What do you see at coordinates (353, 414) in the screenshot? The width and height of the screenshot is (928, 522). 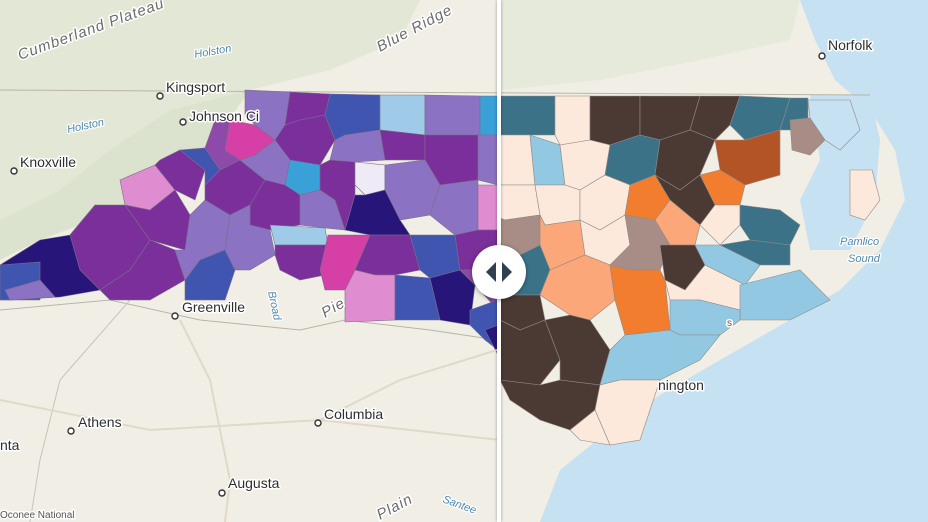 I see `label-columbia: Columbia` at bounding box center [353, 414].